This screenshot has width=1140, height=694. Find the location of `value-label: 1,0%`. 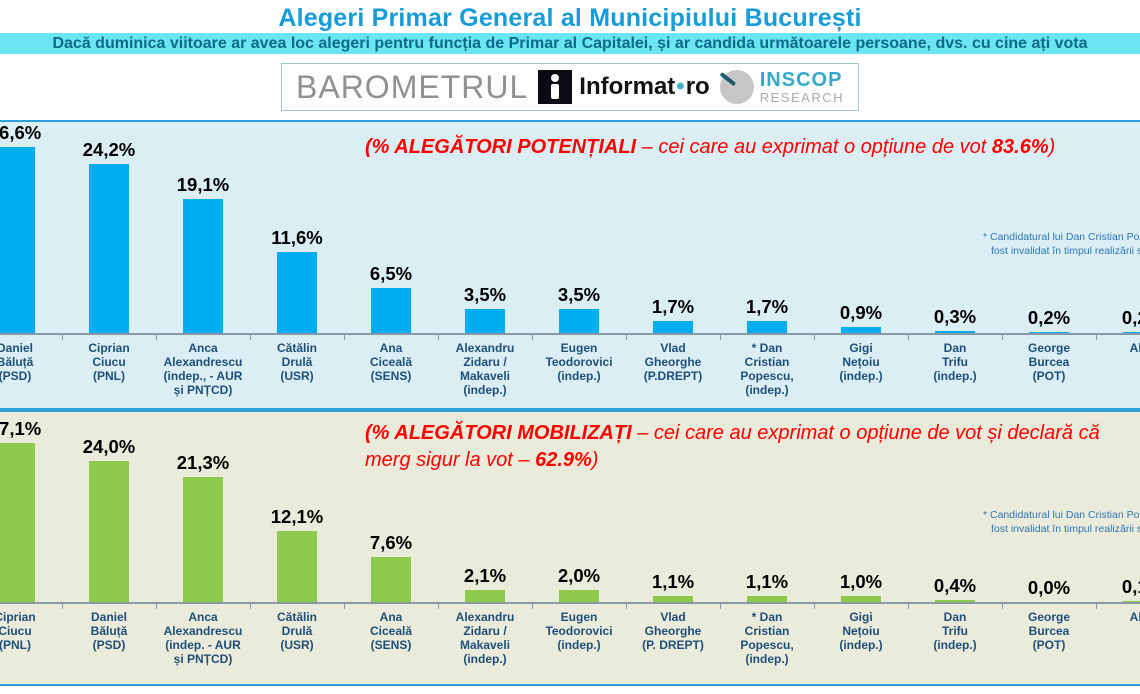

value-label: 1,0% is located at coordinates (861, 582).